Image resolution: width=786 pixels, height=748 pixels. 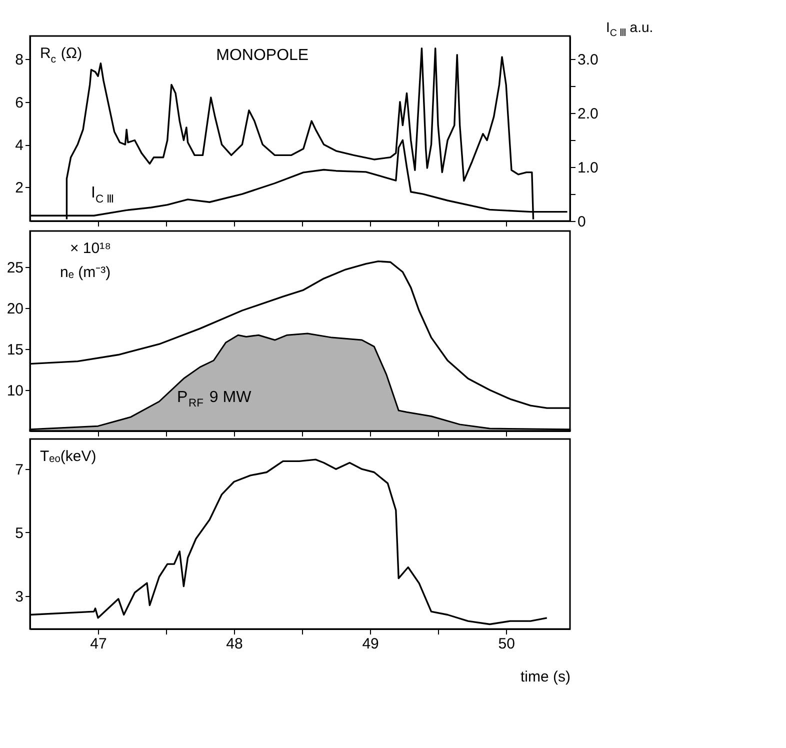 What do you see at coordinates (545, 677) in the screenshot?
I see `x-axis-title: time (s)` at bounding box center [545, 677].